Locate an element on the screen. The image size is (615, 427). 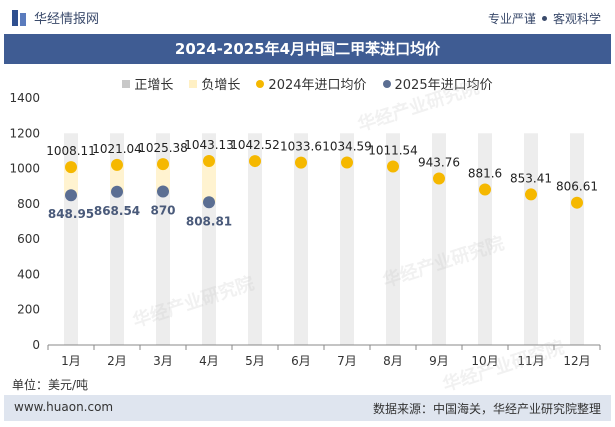
x-tick-label: 5月 is located at coordinates (255, 361).